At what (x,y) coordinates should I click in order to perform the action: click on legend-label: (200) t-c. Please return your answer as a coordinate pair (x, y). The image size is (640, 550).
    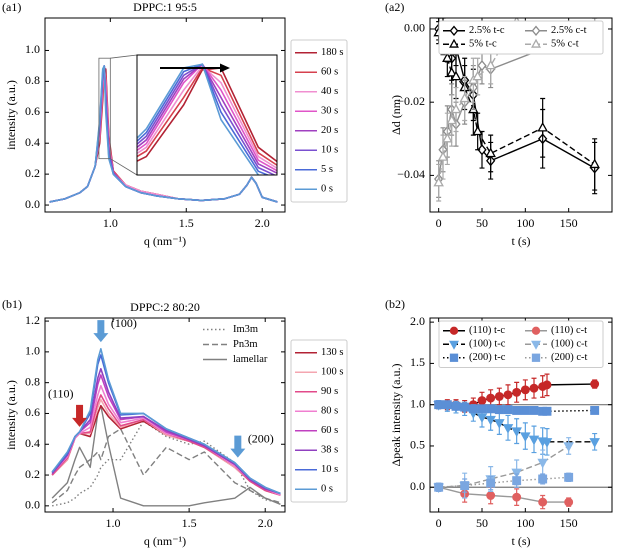
    Looking at the image, I should click on (487, 357).